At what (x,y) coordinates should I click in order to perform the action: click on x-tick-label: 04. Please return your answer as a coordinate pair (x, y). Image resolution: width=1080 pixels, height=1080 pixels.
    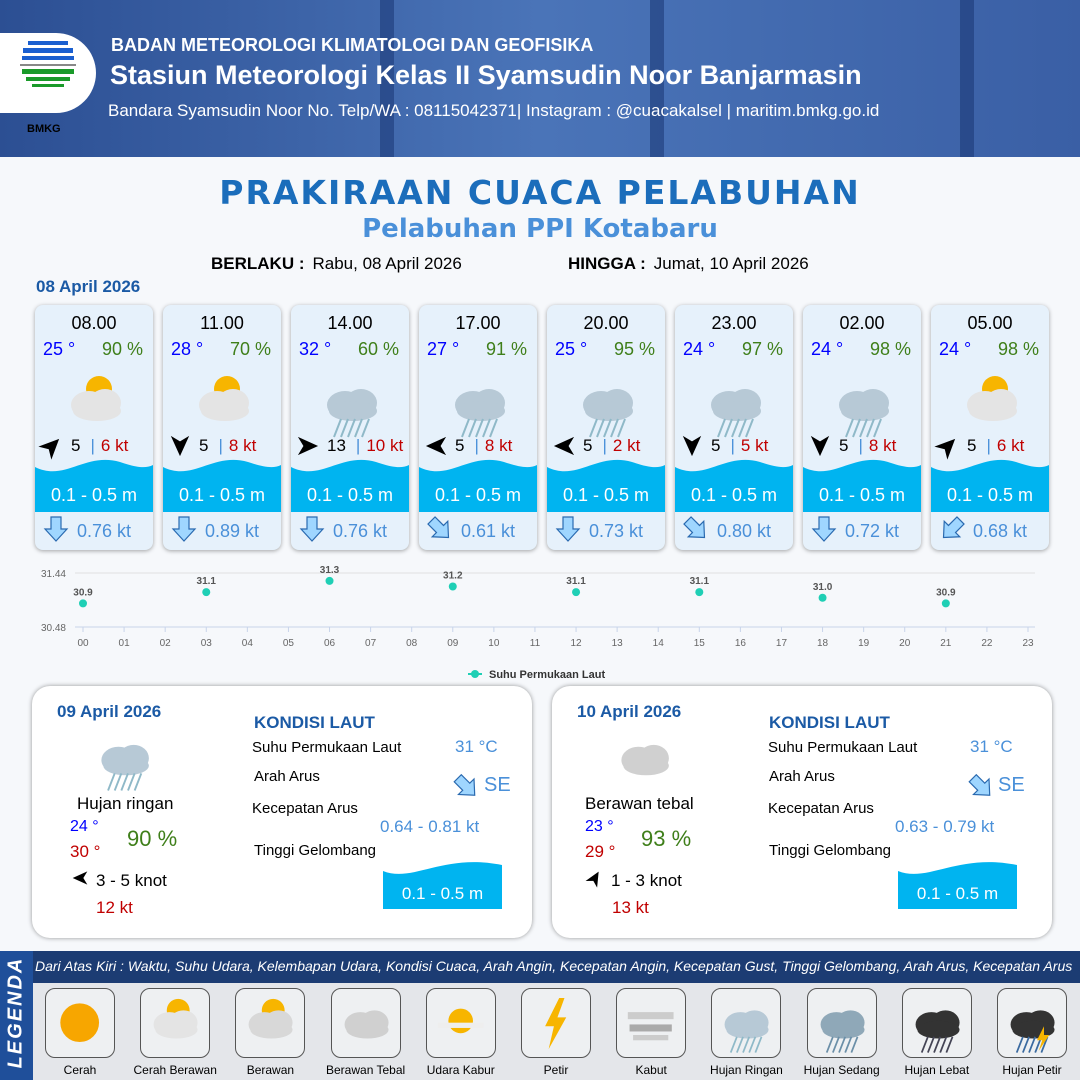
    Looking at the image, I should click on (248, 643).